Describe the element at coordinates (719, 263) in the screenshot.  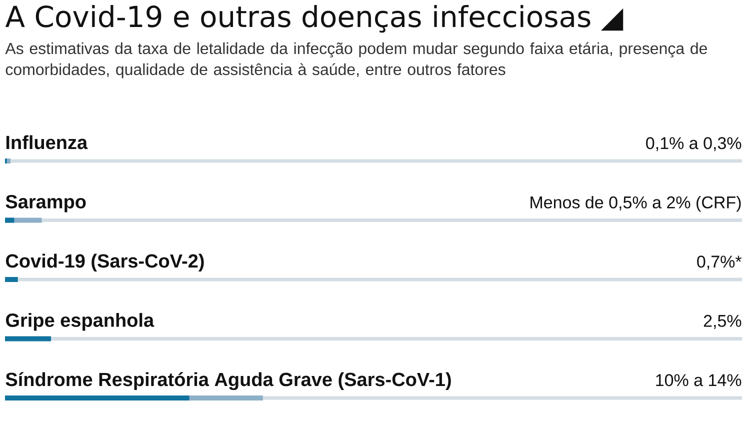
I see `data-label: 0,7%*` at that location.